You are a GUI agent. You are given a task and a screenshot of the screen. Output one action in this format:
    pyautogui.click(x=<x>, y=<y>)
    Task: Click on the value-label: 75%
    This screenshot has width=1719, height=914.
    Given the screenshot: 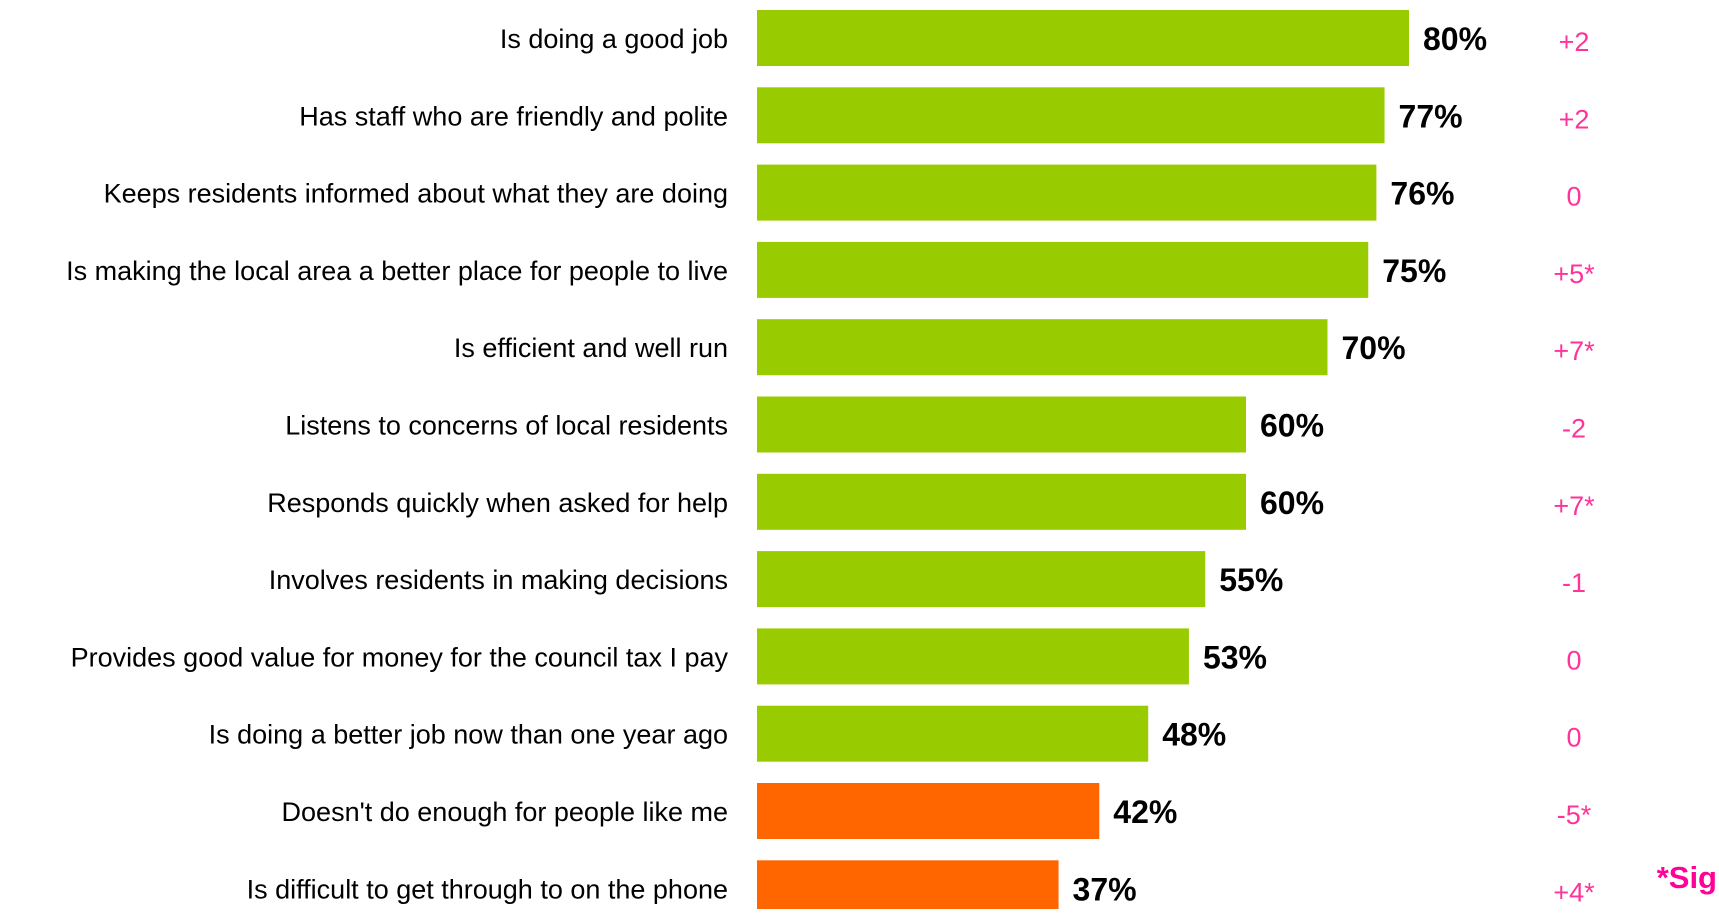 What is the action you would take?
    pyautogui.click(x=1414, y=271)
    